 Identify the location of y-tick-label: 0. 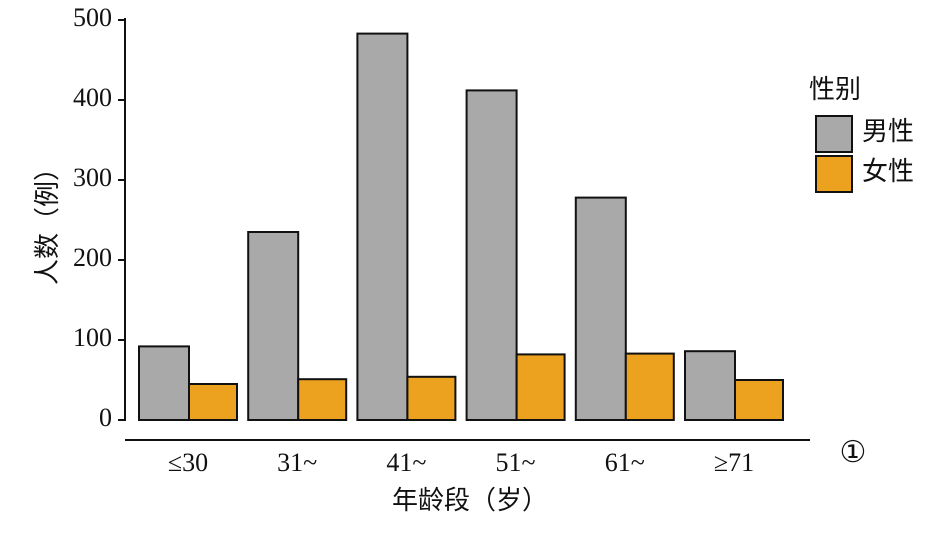
(105, 417).